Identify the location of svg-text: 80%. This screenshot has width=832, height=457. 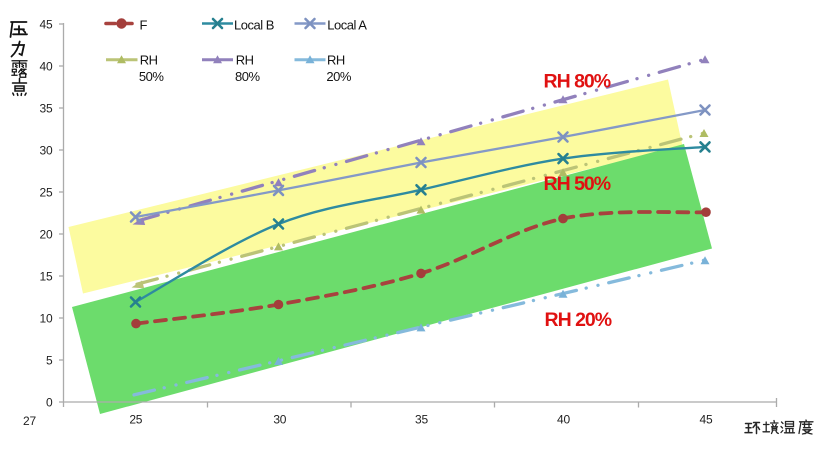
(247, 76).